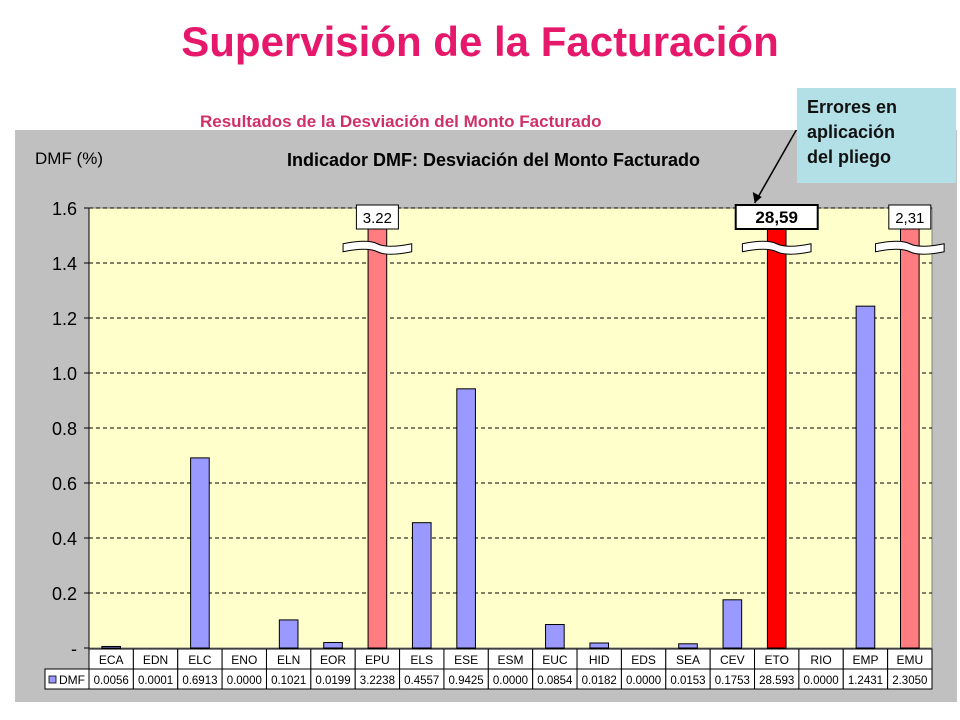  Describe the element at coordinates (74, 649) in the screenshot. I see `y-tick-label: -` at that location.